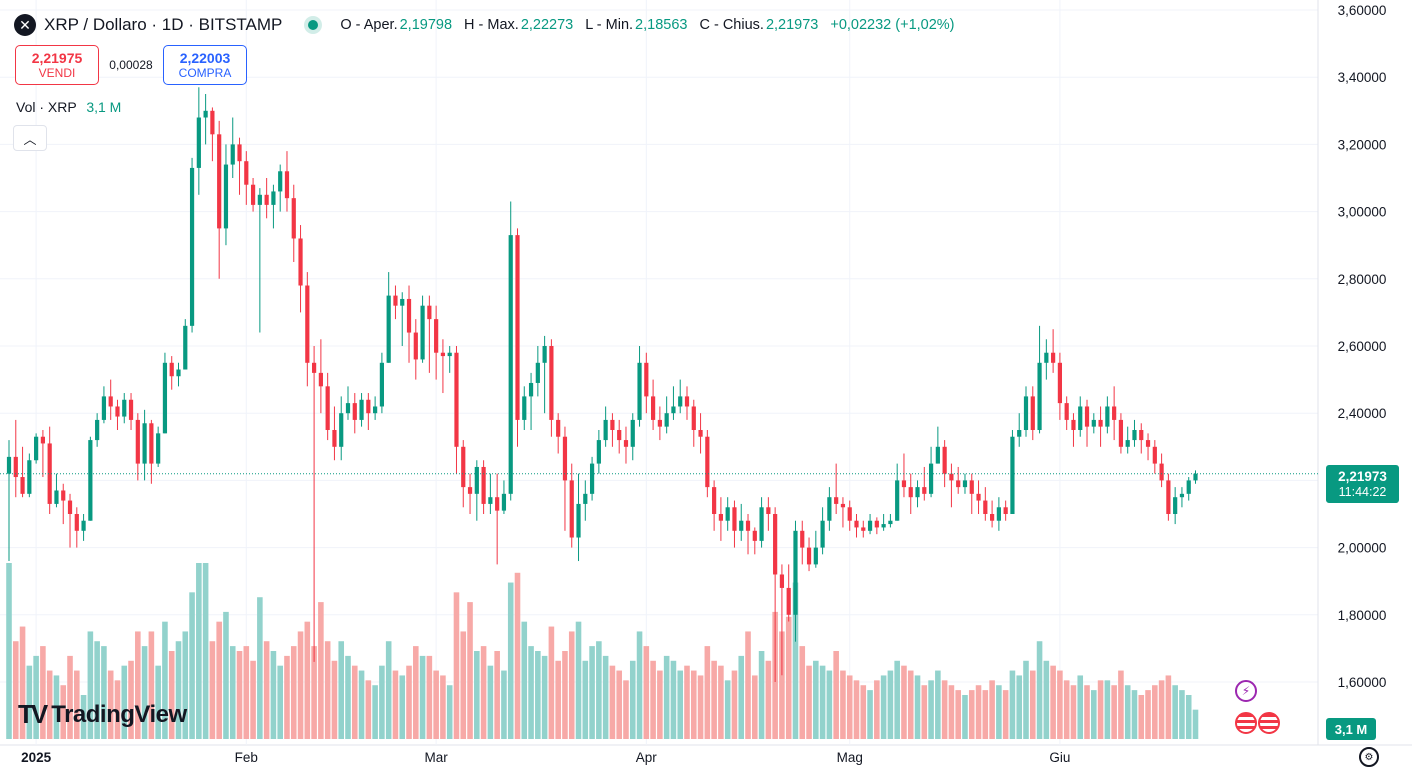 Image resolution: width=1412 pixels, height=775 pixels. I want to click on bar-countdown: 11:44:22, so click(1362, 491).